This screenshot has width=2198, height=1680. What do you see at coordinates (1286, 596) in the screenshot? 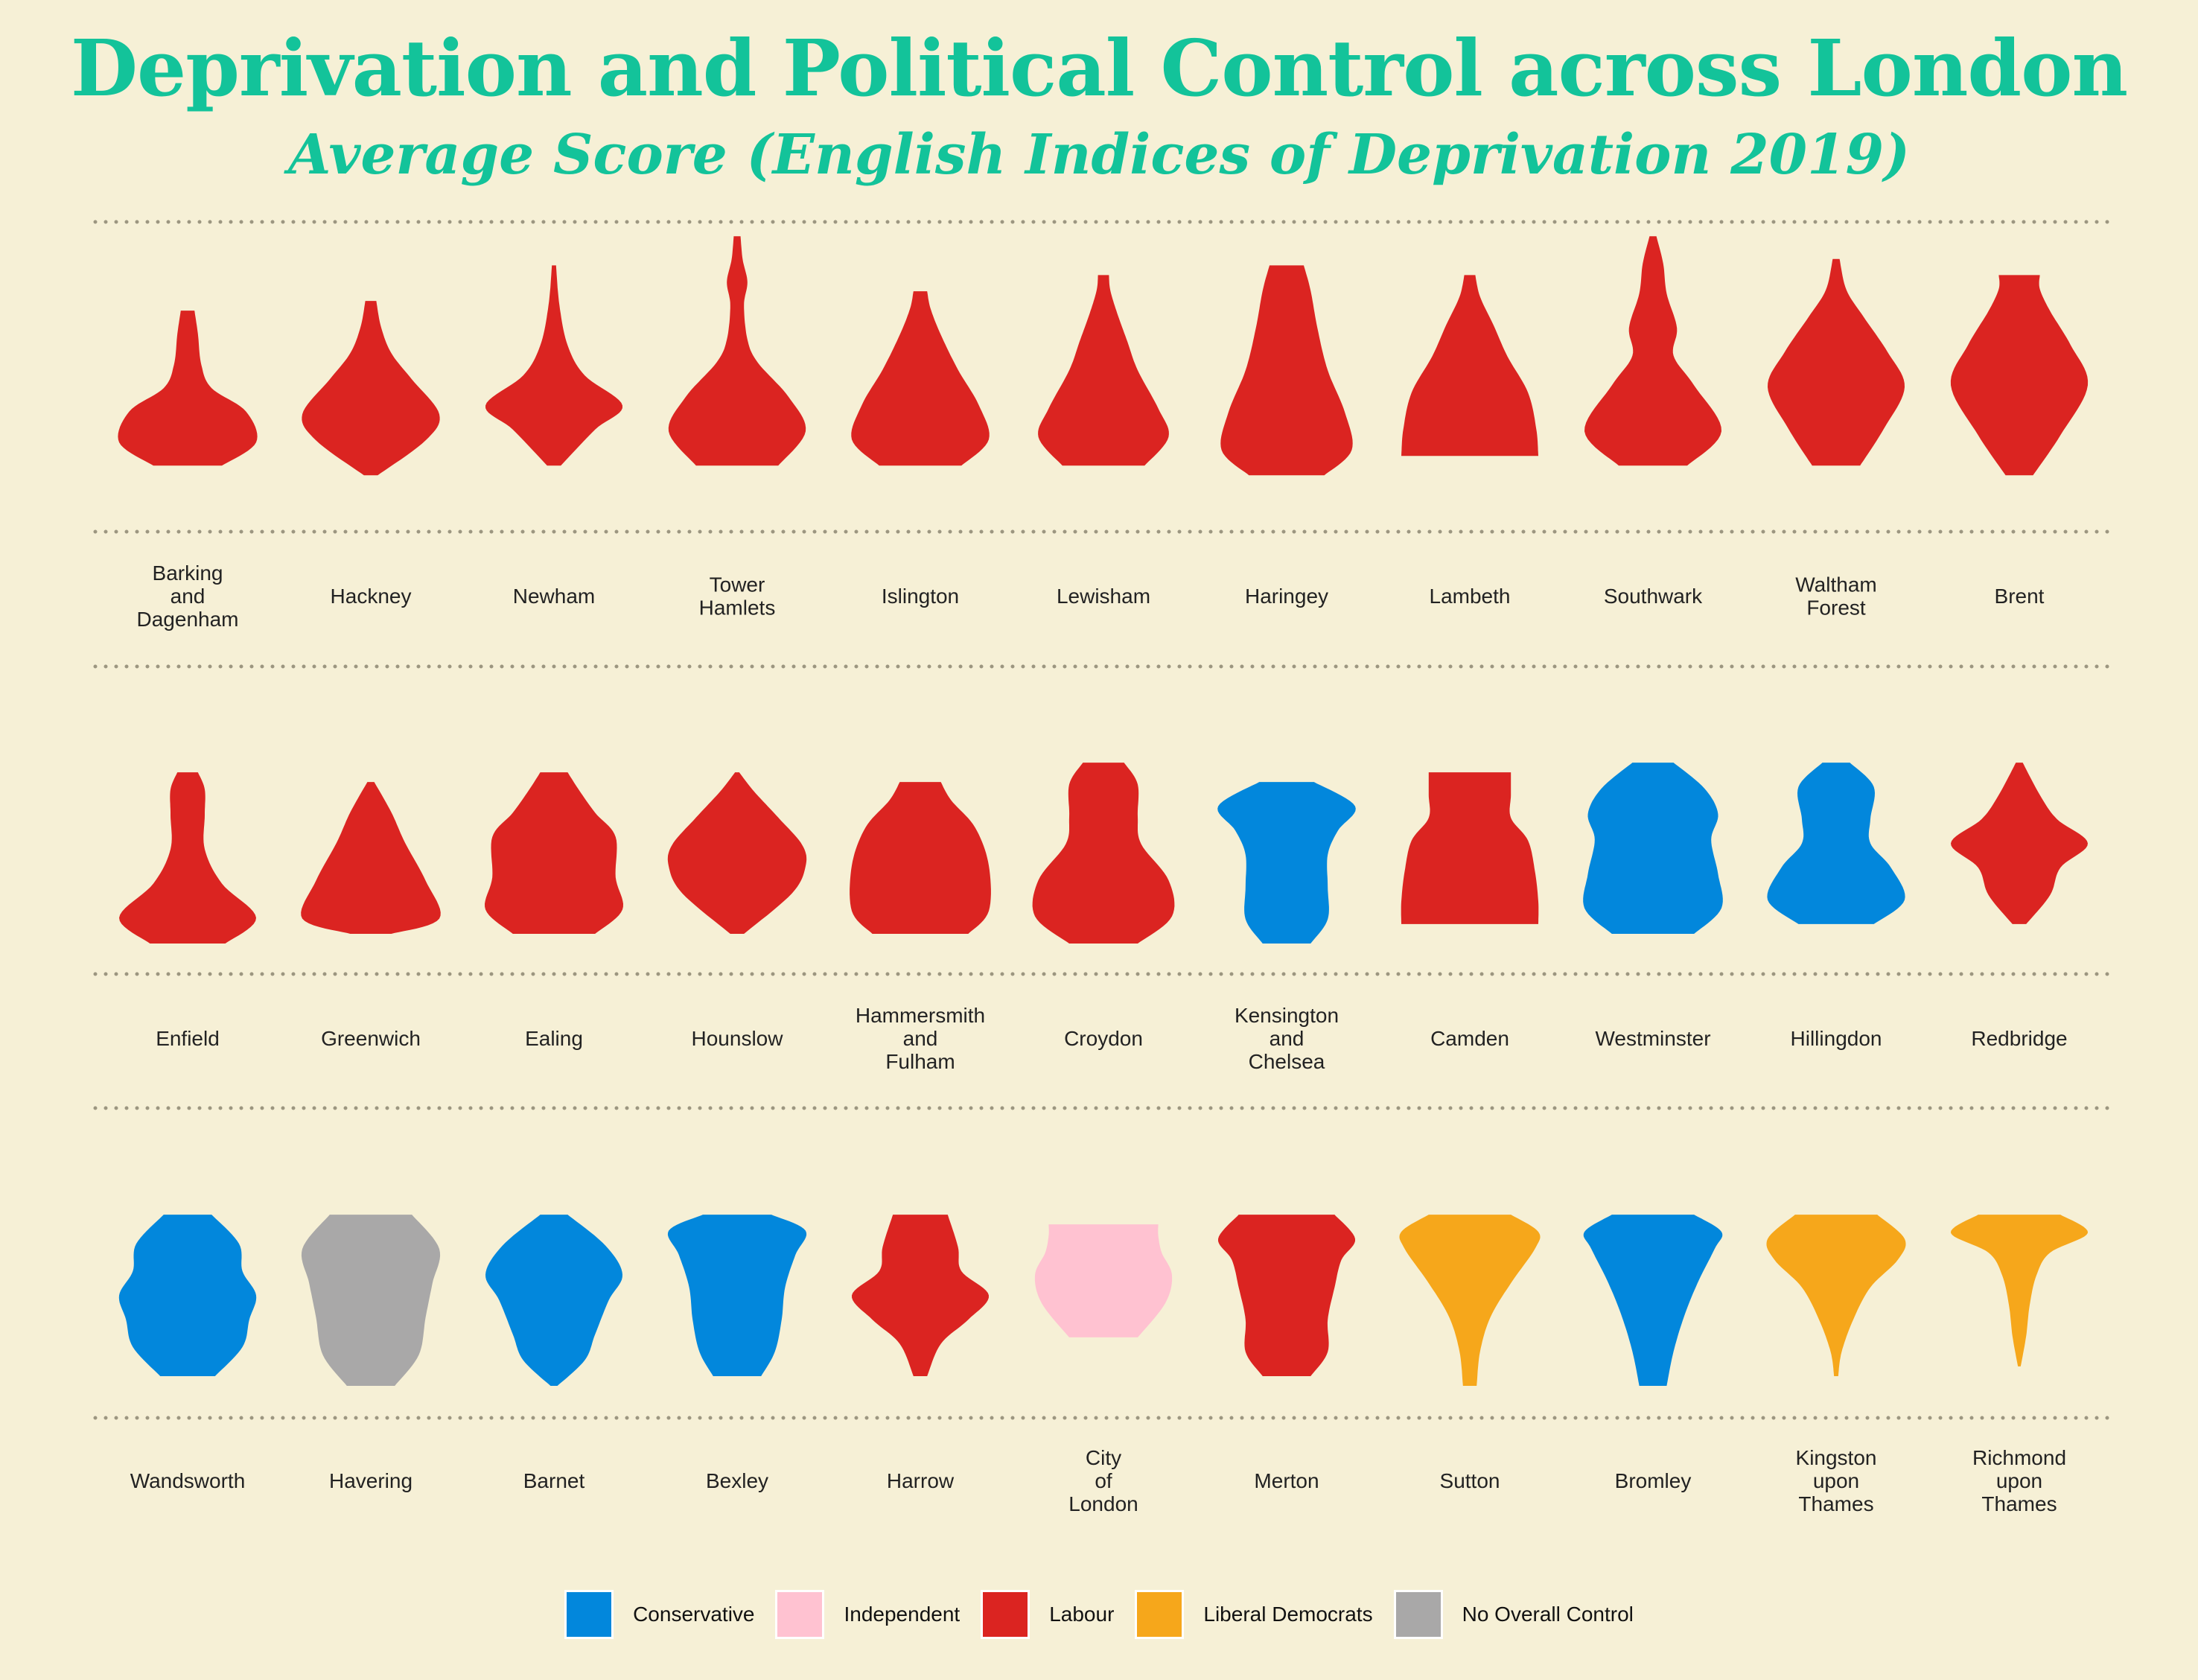
I see `label-haringey: Haringey` at bounding box center [1286, 596].